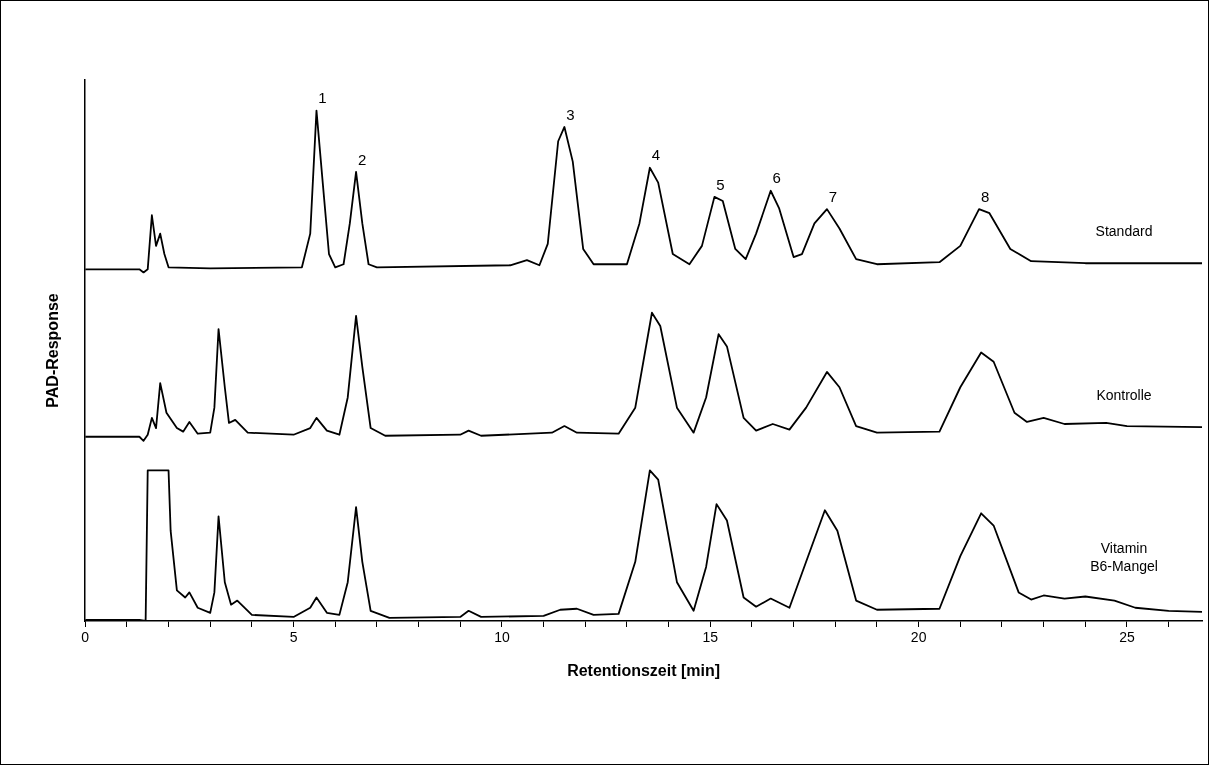 This screenshot has height=765, width=1209. Describe the element at coordinates (1127, 637) in the screenshot. I see `x-tick-label: 25` at that location.